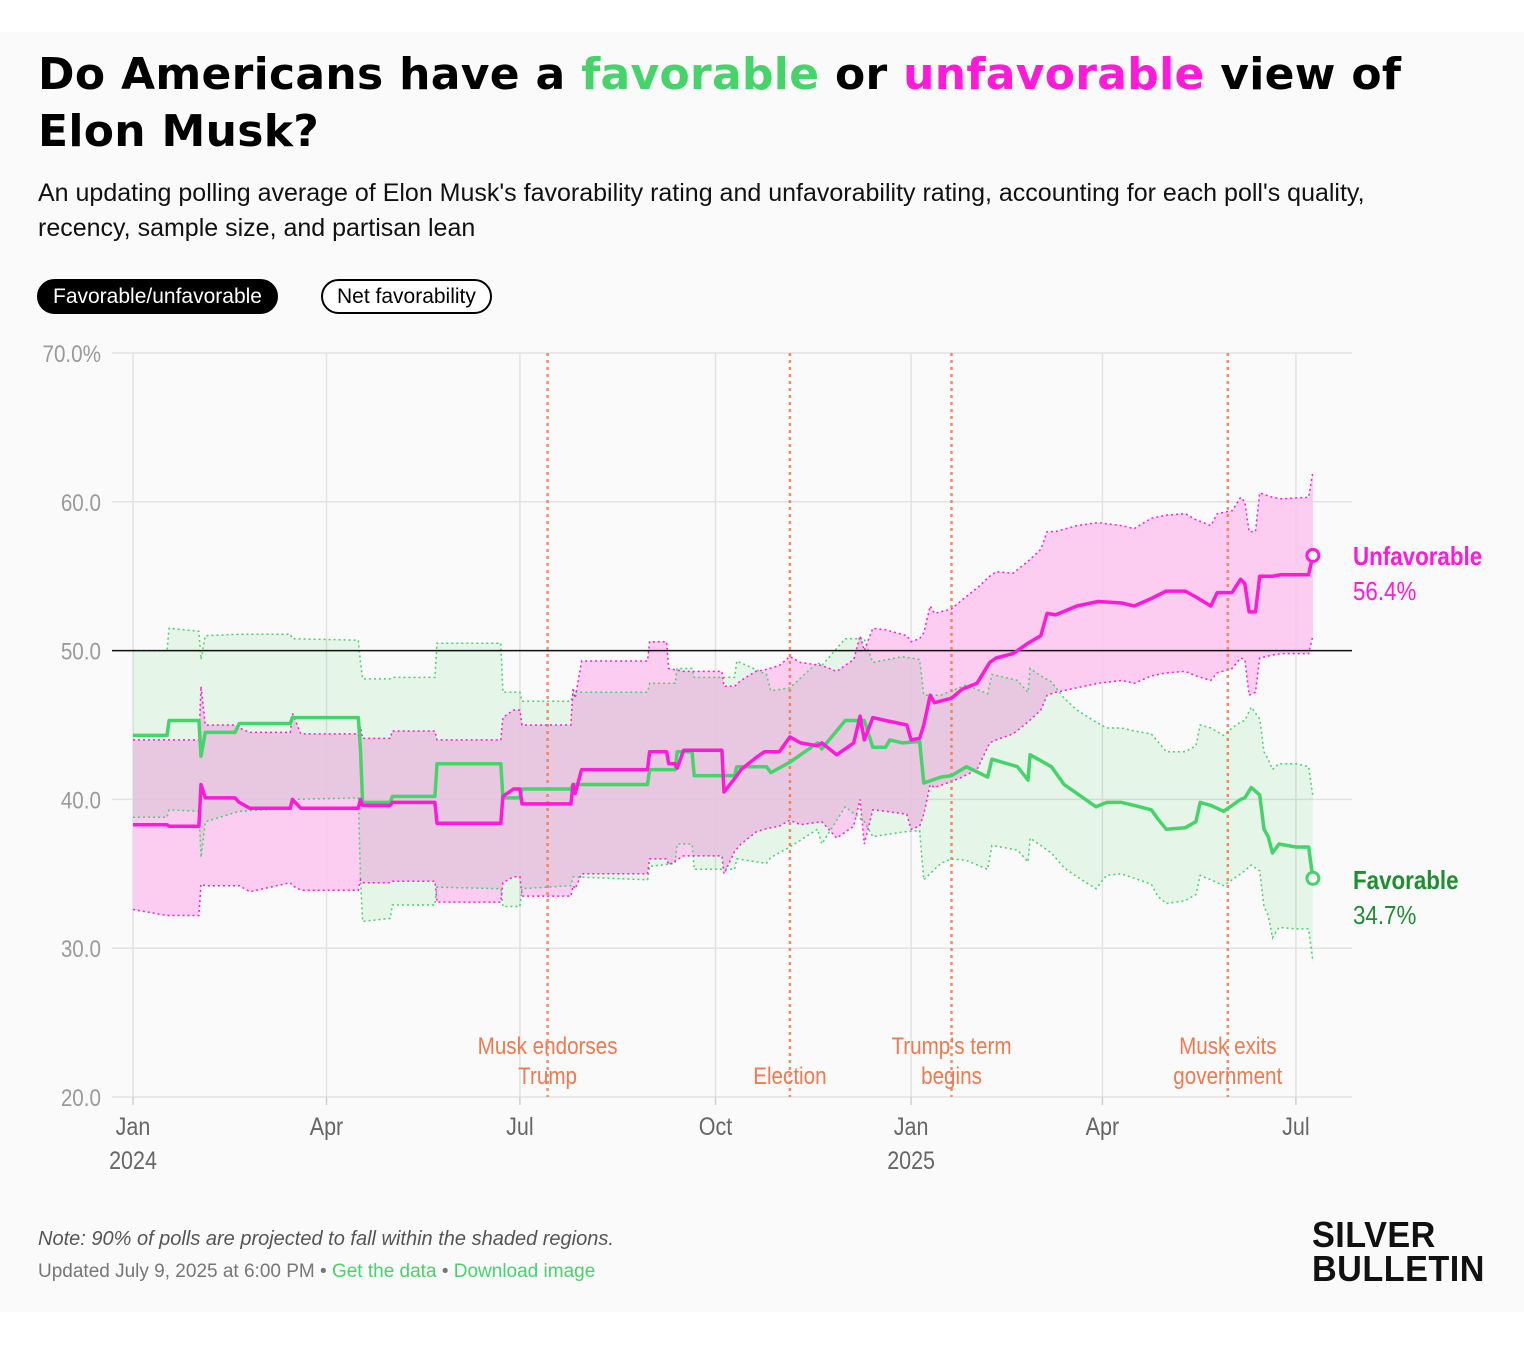  Describe the element at coordinates (81, 949) in the screenshot. I see `y-tick-label: 30.0` at that location.